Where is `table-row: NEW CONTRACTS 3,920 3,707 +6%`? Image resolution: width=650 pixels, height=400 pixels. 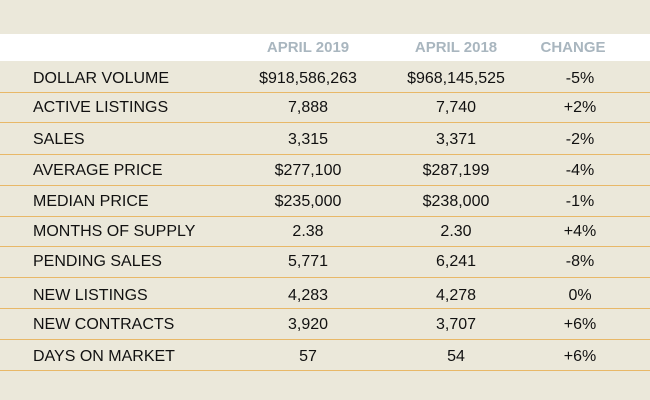
table-row: NEW CONTRACTS 3,920 3,707 +6% is located at coordinates (325, 325).